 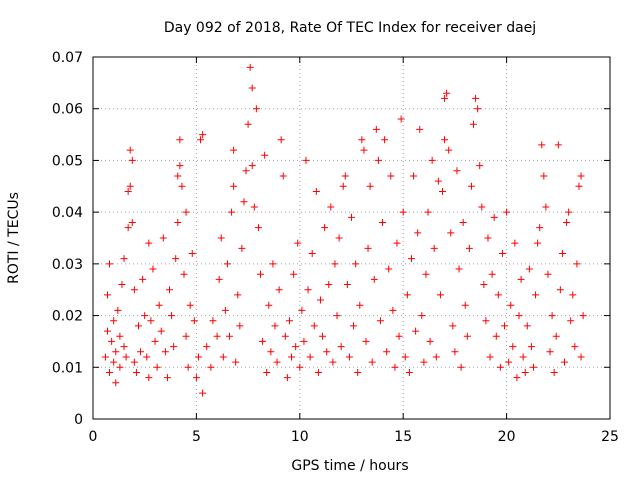 I want to click on x-tick-label: 0, so click(x=93, y=437).